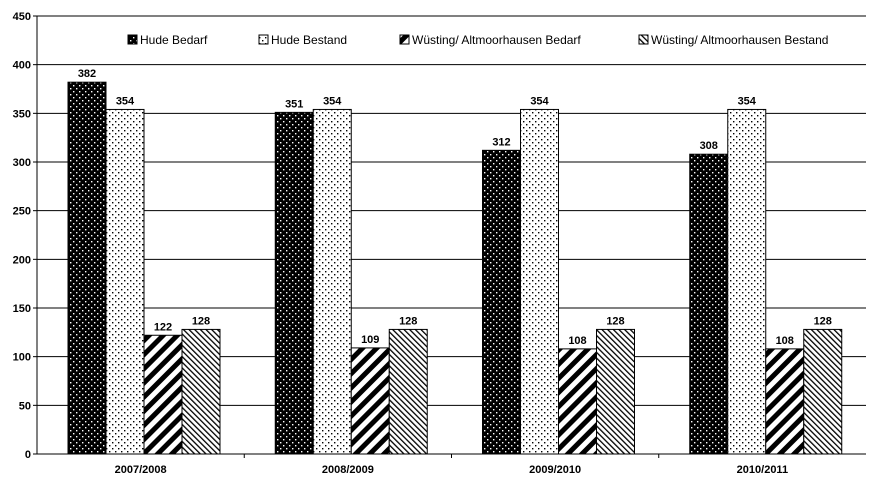 Image resolution: width=872 pixels, height=477 pixels. What do you see at coordinates (141, 470) in the screenshot?
I see `x-tick-label: 2007/2008` at bounding box center [141, 470].